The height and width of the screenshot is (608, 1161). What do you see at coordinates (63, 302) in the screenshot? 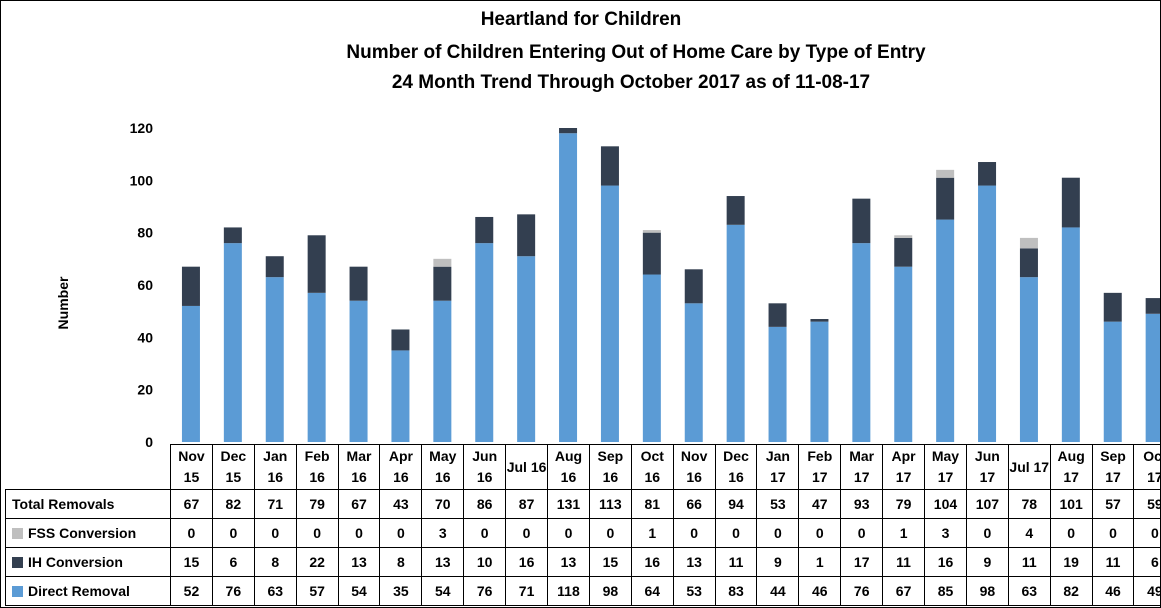
I see `y-axis-label: Number` at bounding box center [63, 302].